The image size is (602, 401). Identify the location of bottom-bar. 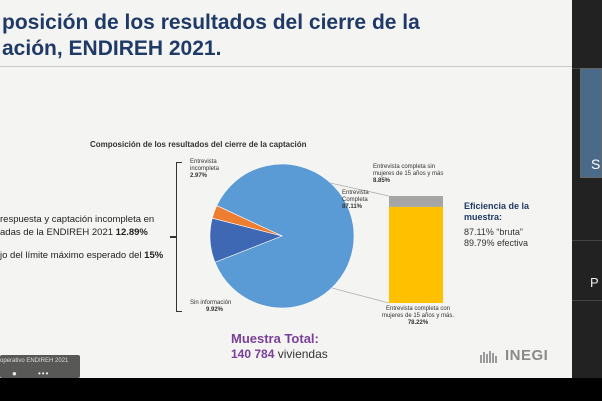
(301, 389).